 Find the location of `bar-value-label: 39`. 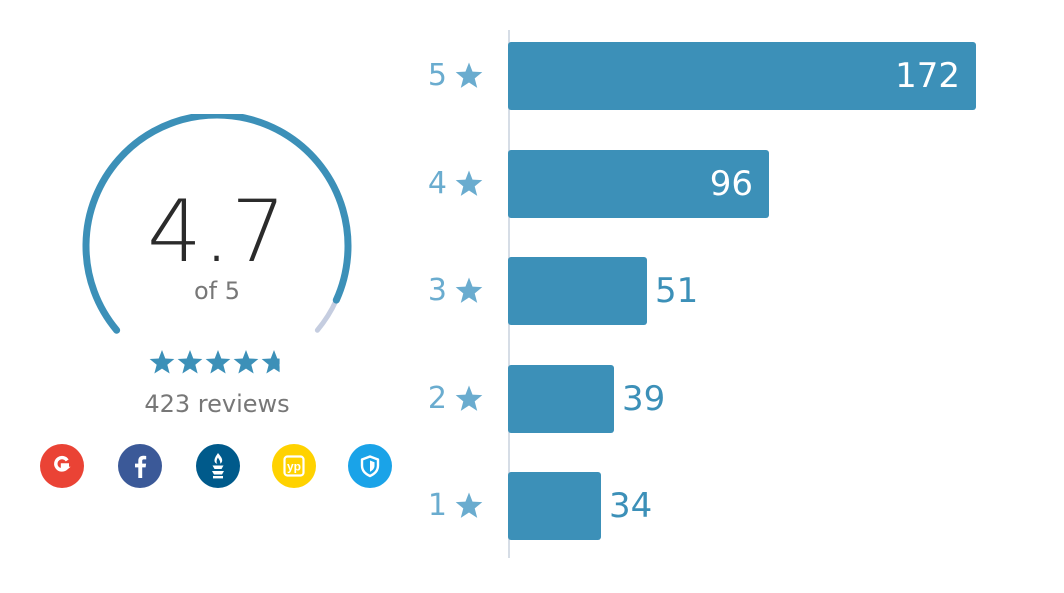

bar-value-label: 39 is located at coordinates (644, 398).